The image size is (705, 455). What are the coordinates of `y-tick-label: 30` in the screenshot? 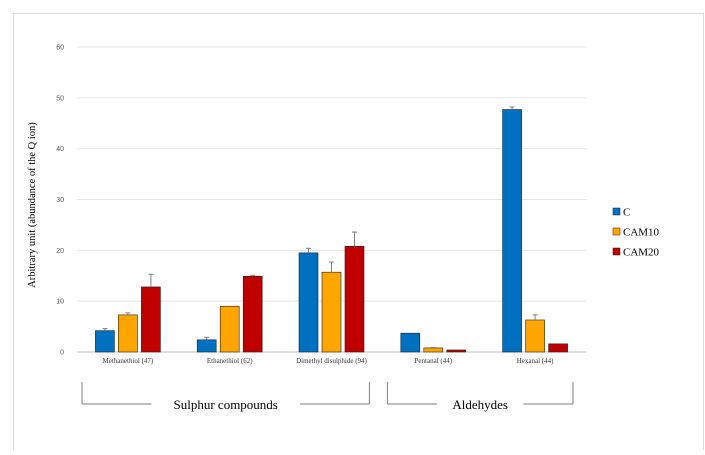 It's located at (60, 200).